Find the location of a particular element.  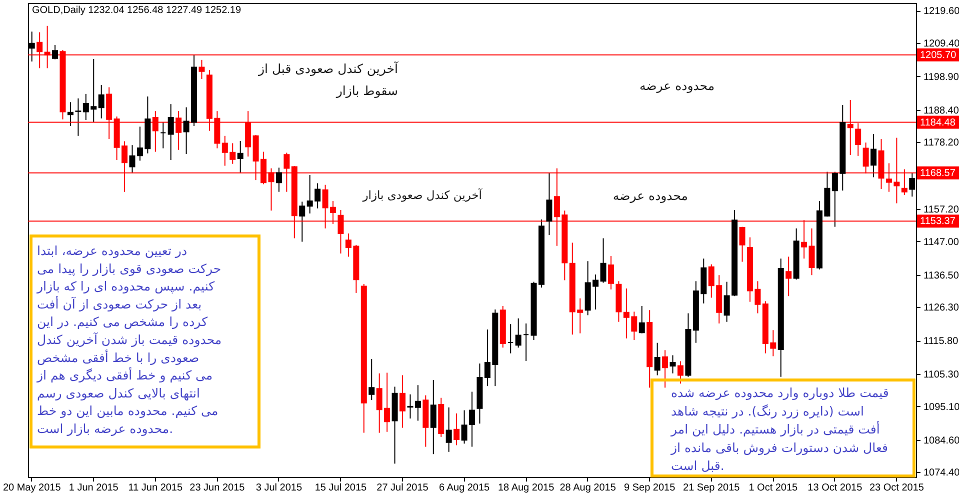

ref-line-label: 1184.48 is located at coordinates (938, 122).